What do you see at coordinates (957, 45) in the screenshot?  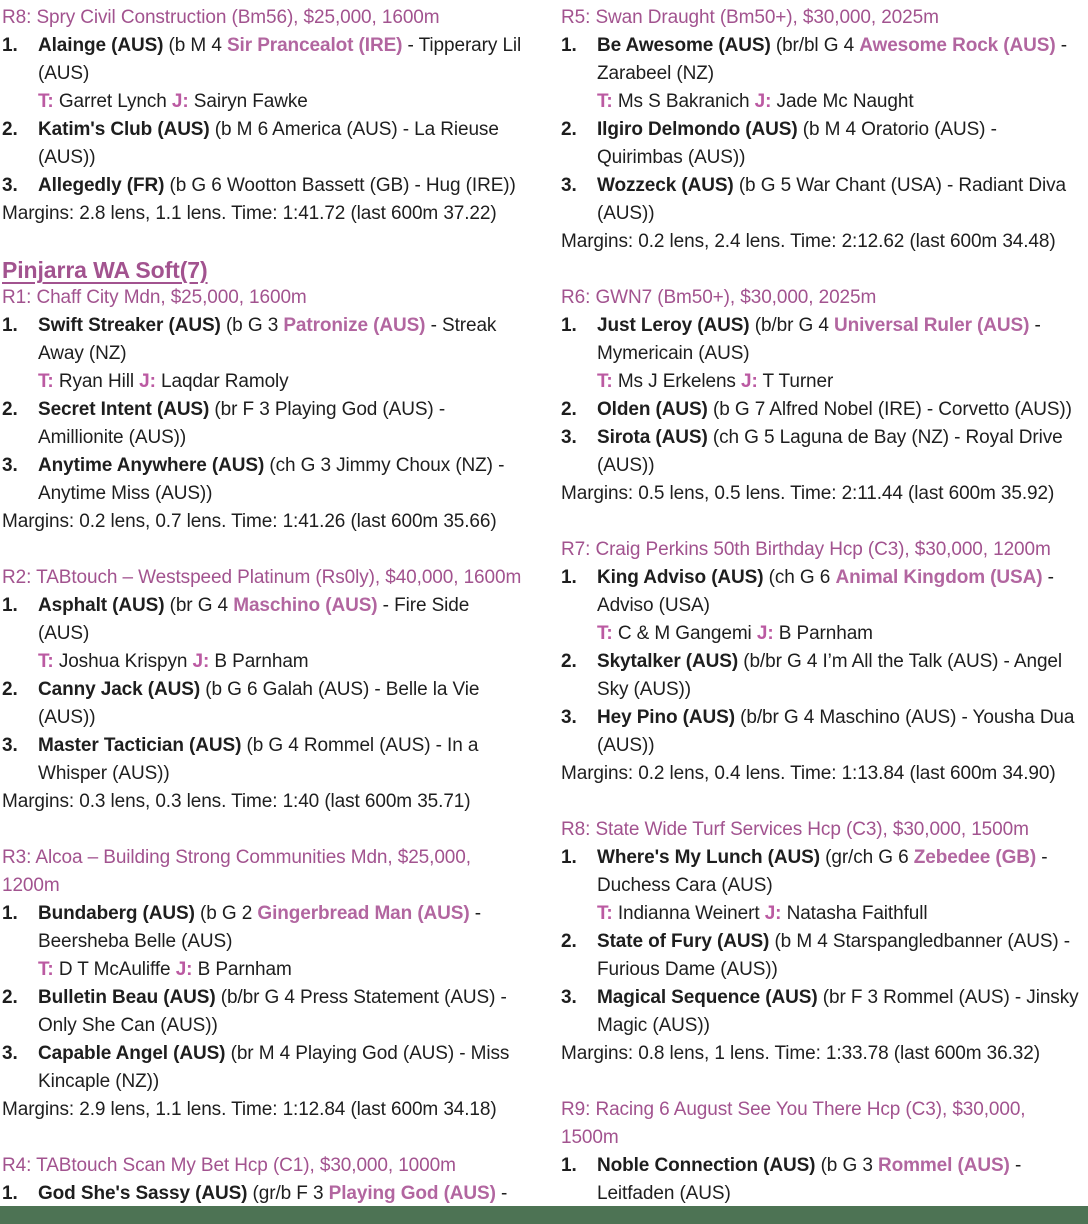 I see `sire-name: Awesome Rock (AUS)` at bounding box center [957, 45].